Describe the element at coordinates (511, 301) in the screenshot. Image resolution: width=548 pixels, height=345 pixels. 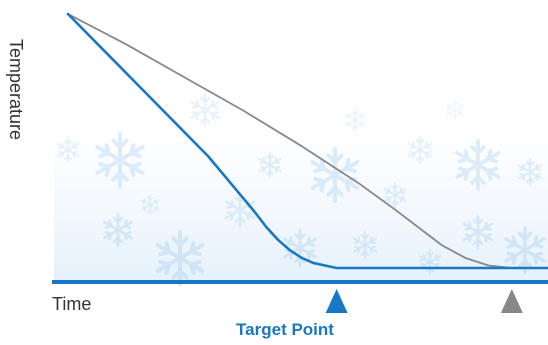
I see `gray-endpoint-marker` at that location.